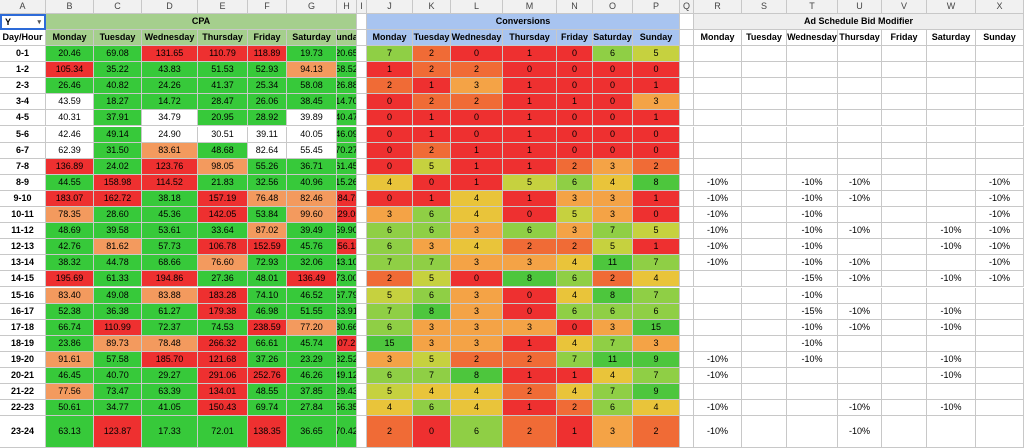 This screenshot has height=448, width=1024. I want to click on cpa-cell: 58.08, so click(312, 86).